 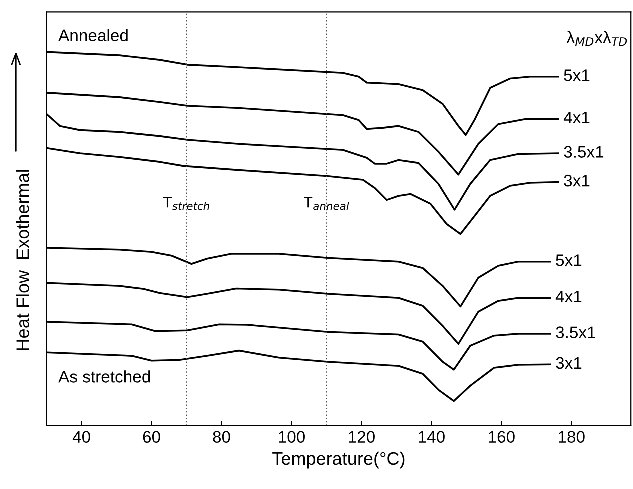 I want to click on x-tick-label: 120, so click(x=362, y=437).